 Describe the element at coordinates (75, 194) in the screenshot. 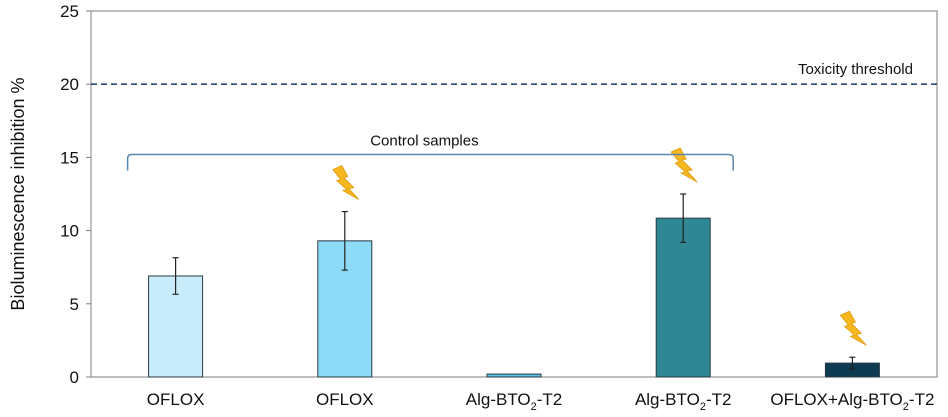

I see `y-axis-ticks: 0 5 10 15 20 25` at that location.